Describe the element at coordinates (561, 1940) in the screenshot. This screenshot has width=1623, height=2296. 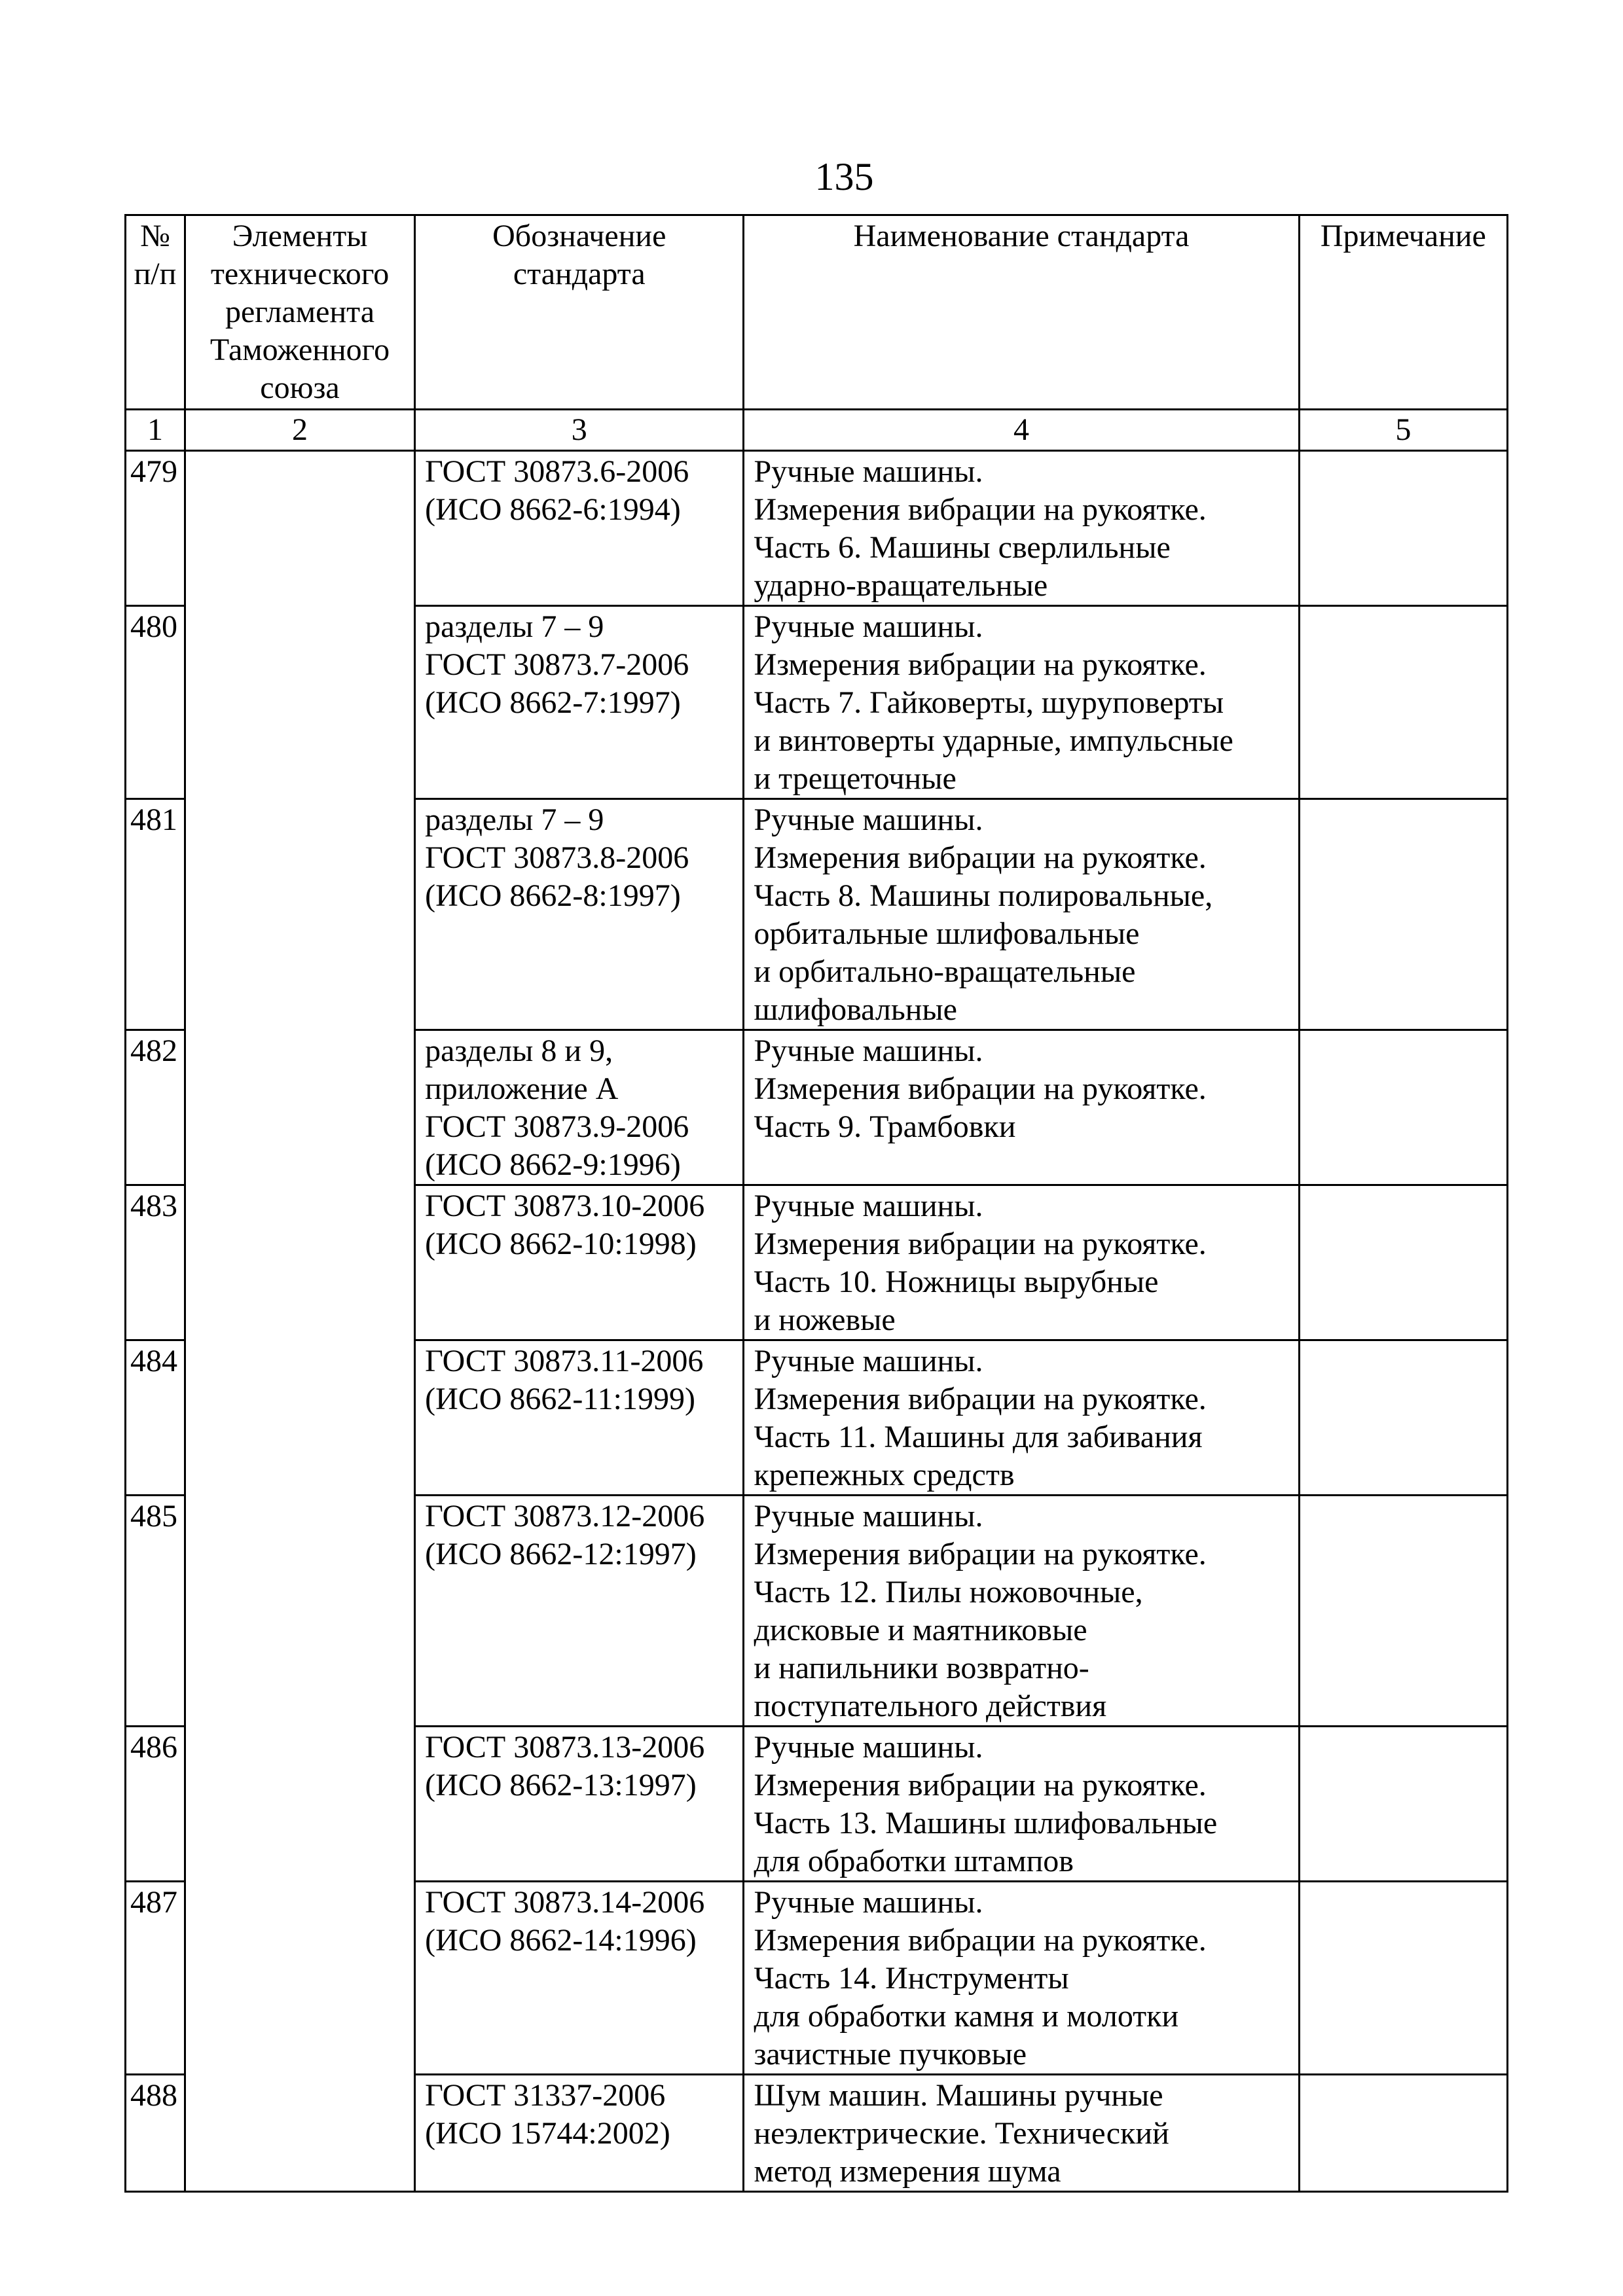
I see `row-designation-line: (ИСО 8662-14:1996)` at that location.